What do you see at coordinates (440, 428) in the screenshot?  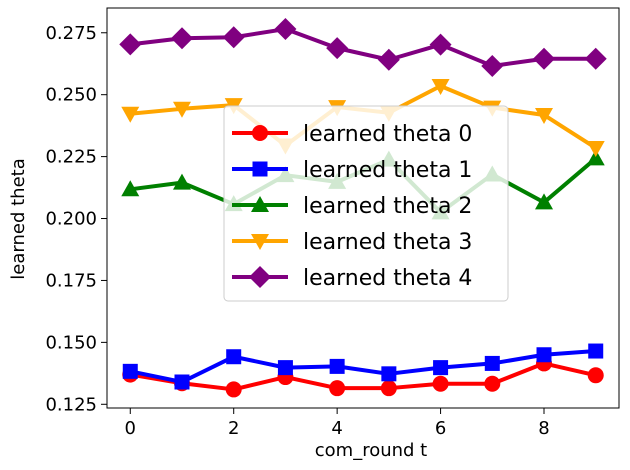 I see `x-tick-label: 6` at bounding box center [440, 428].